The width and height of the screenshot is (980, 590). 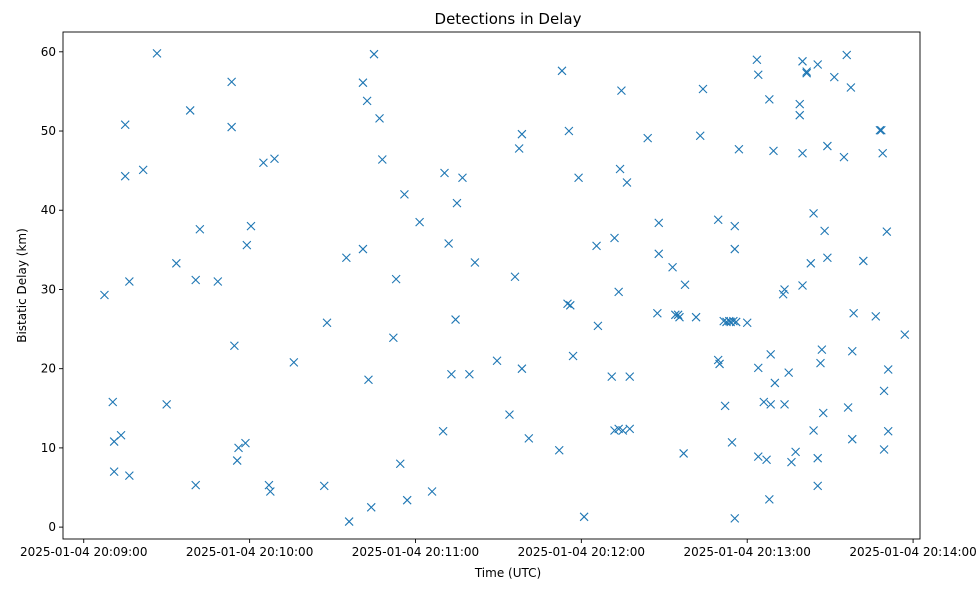 I want to click on y-tick-label: 0, so click(x=52, y=527).